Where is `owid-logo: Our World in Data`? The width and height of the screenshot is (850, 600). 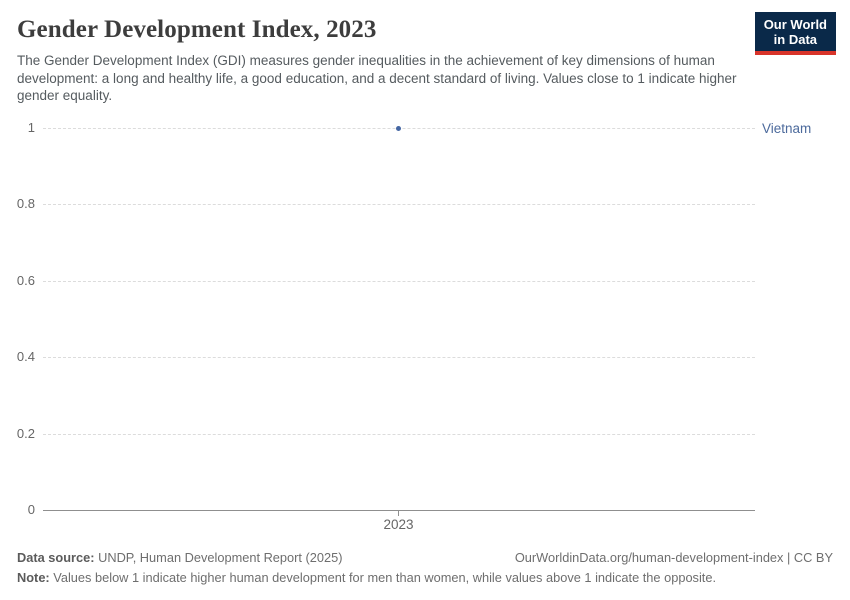 owid-logo: Our World in Data is located at coordinates (795, 33).